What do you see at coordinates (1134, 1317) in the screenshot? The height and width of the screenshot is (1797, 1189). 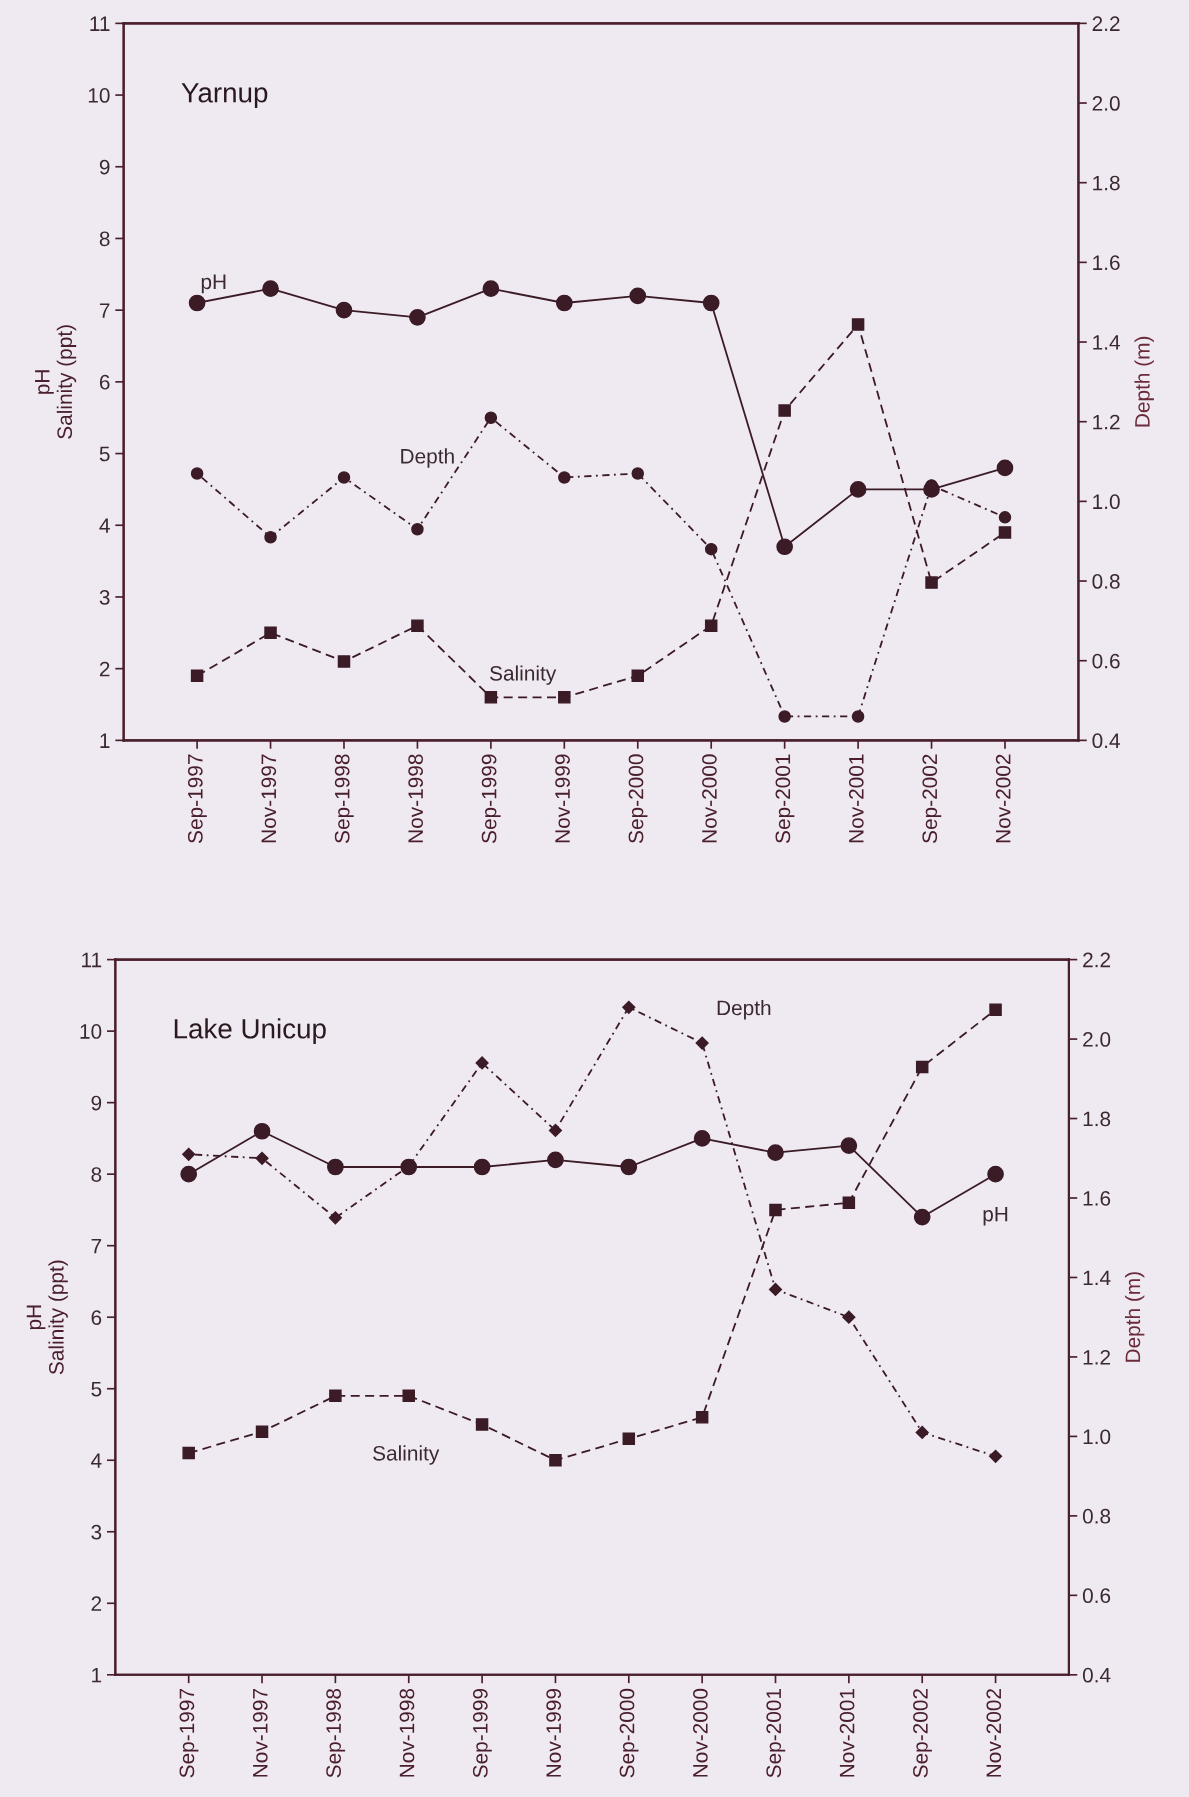 I see `y2-axis-title: Depth (m)` at bounding box center [1134, 1317].